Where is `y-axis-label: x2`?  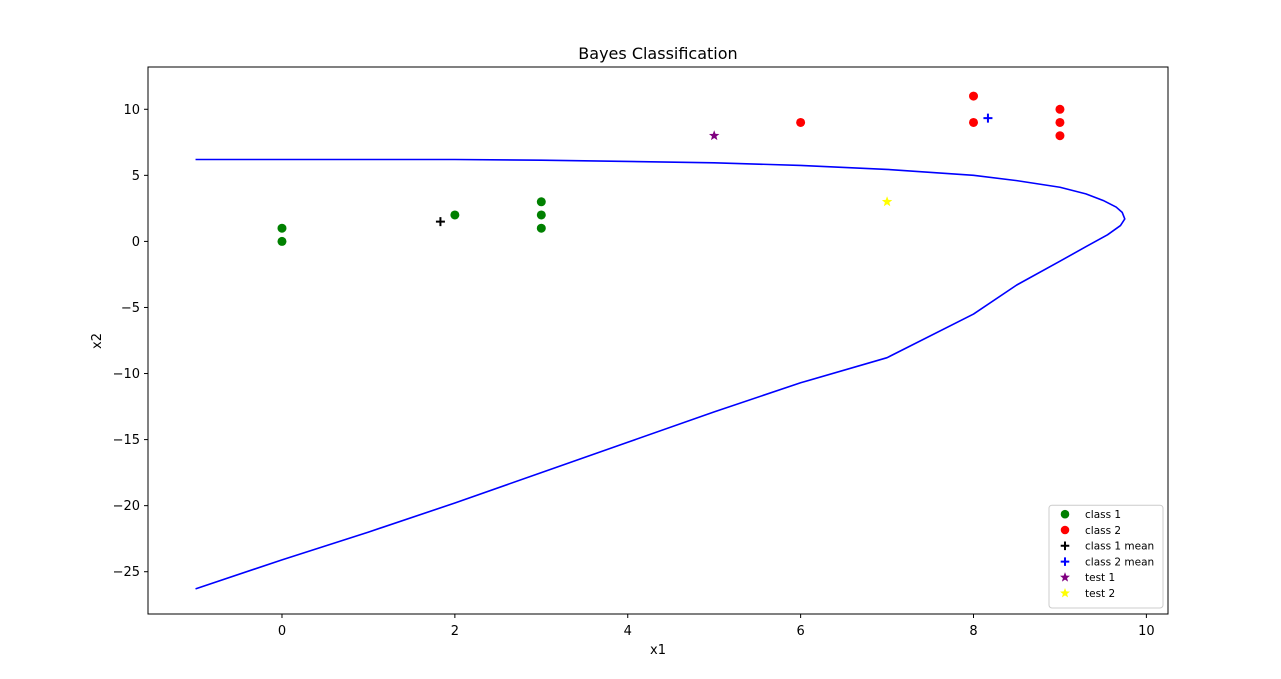 y-axis-label: x2 is located at coordinates (97, 341).